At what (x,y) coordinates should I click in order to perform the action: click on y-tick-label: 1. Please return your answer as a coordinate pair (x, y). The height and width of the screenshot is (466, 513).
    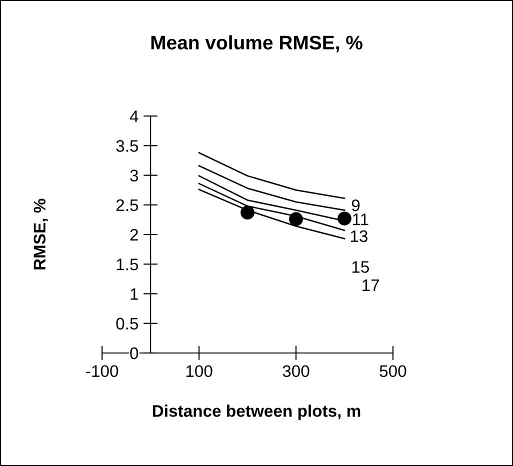
    Looking at the image, I should click on (134, 294).